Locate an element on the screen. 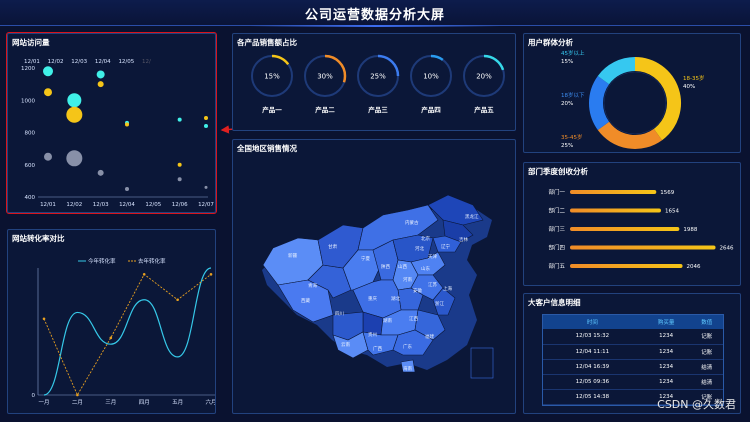  map-label: 海南 is located at coordinates (407, 368).